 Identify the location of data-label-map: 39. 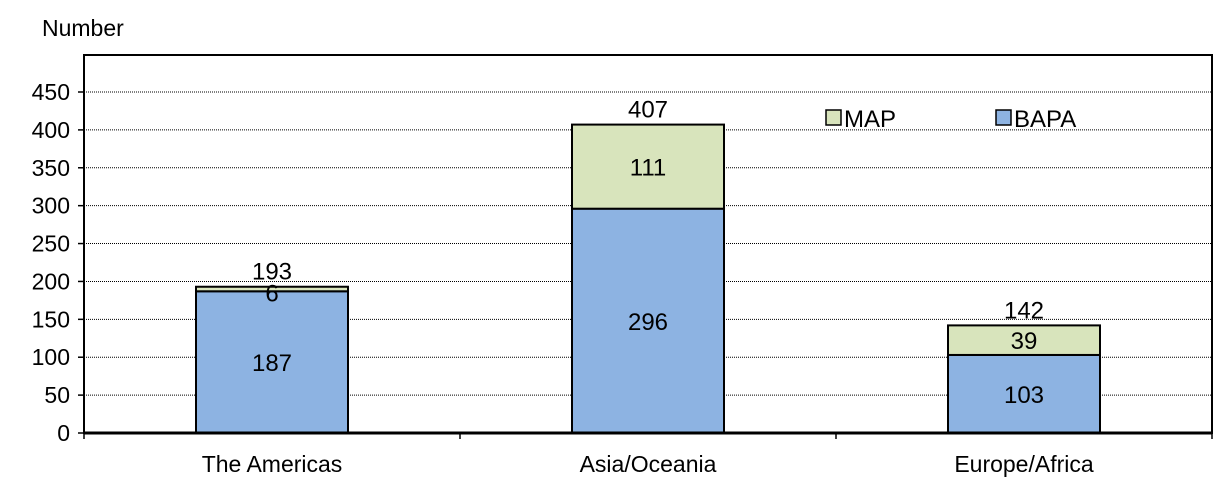
(1024, 341).